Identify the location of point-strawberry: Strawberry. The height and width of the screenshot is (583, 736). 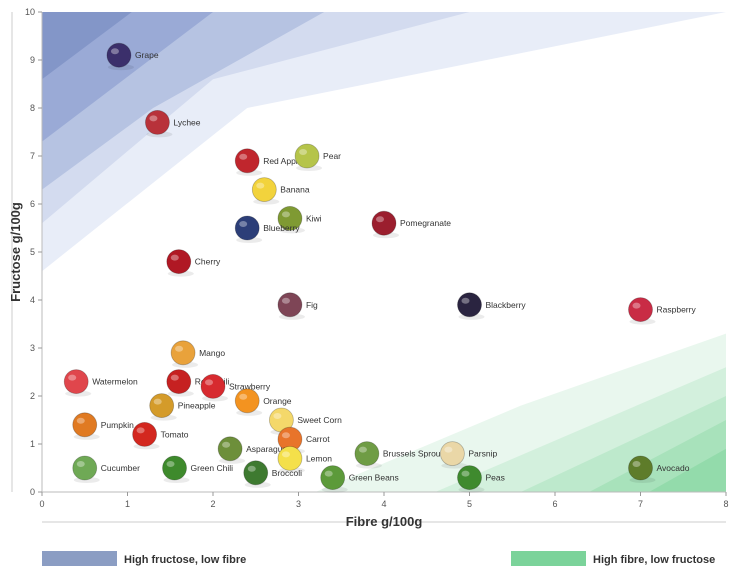
(235, 387).